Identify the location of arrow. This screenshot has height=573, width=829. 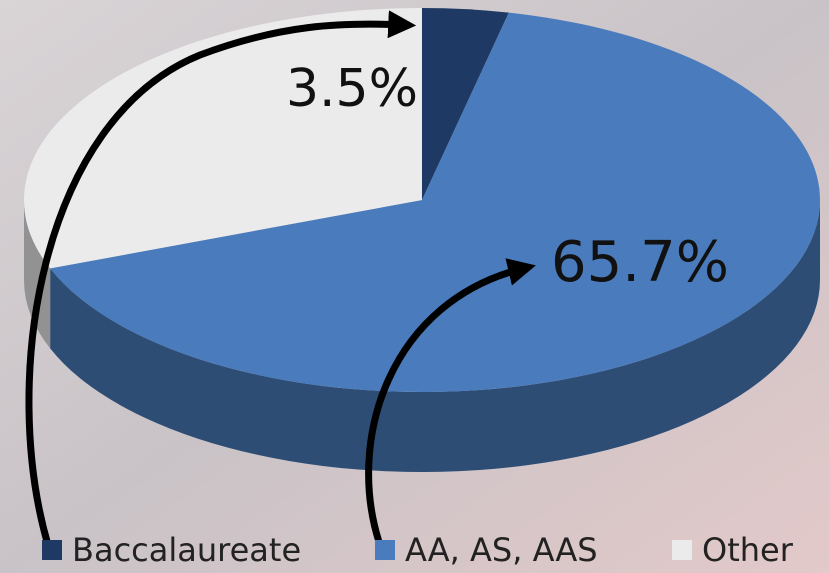
(450, 402).